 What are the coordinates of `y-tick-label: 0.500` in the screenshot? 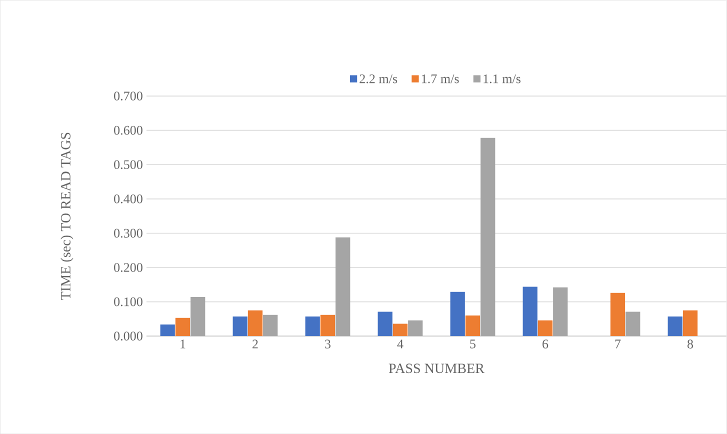 It's located at (128, 164).